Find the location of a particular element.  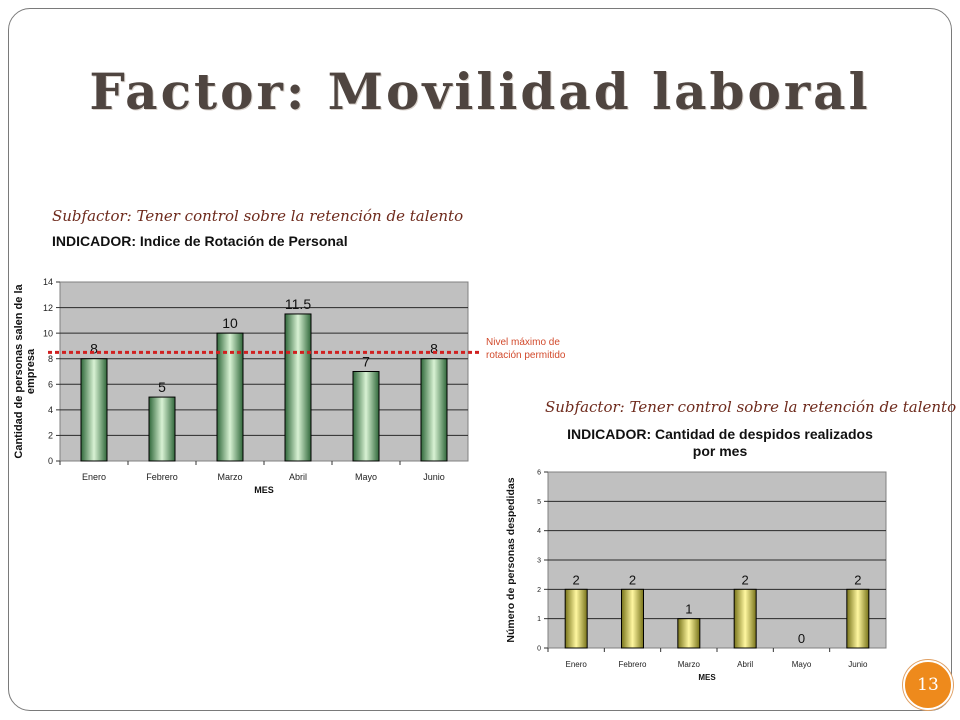

y-tick-label: 10 is located at coordinates (48, 333).